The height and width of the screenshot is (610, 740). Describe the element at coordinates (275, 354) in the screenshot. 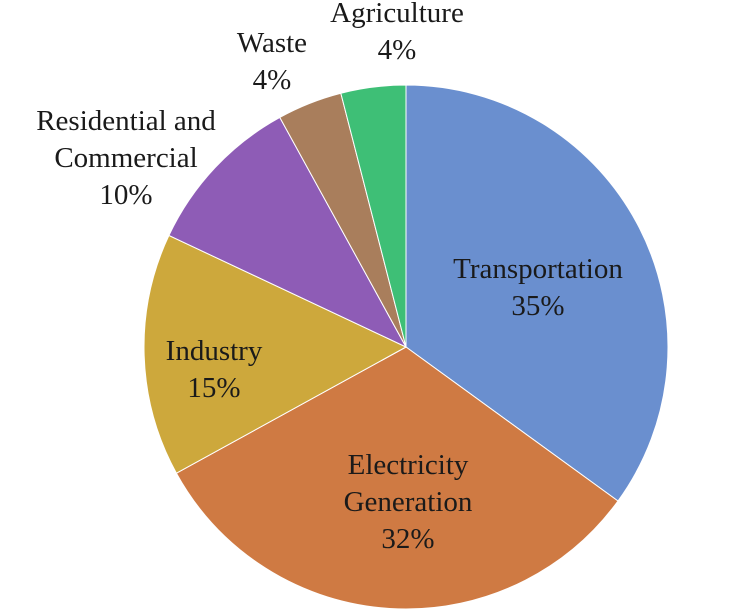

I see `pie-slice-industry` at that location.